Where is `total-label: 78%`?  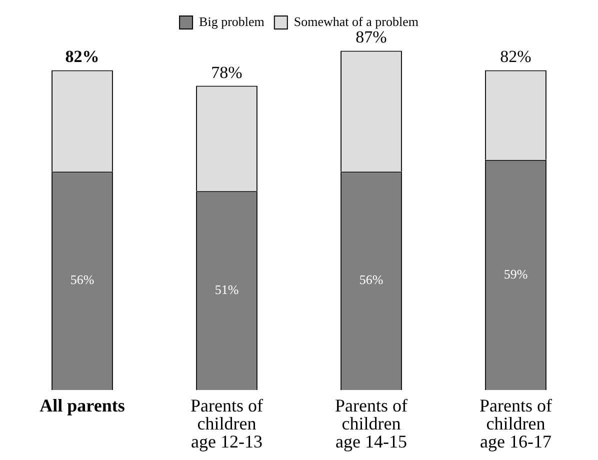
total-label: 78% is located at coordinates (226, 72).